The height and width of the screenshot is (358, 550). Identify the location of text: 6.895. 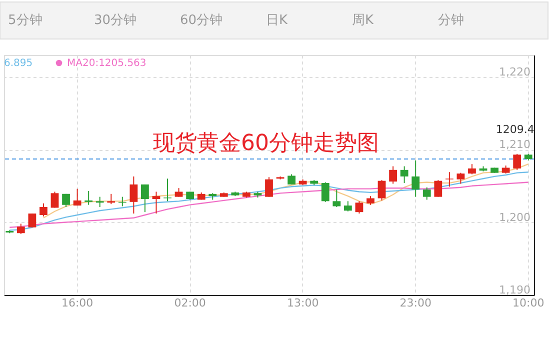
(18, 63).